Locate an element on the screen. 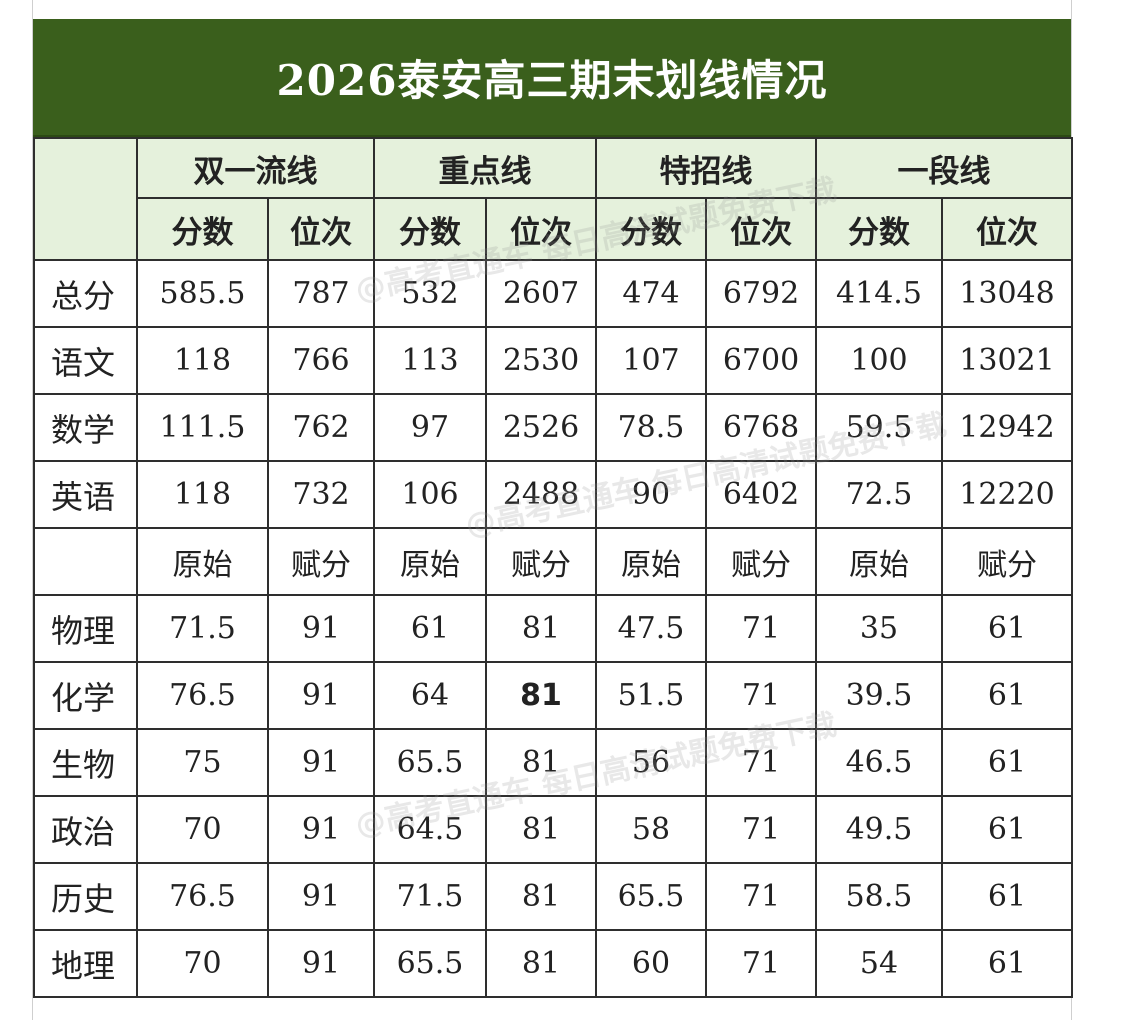 This screenshot has height=1020, width=1126. value-cell: 6700 is located at coordinates (761, 360).